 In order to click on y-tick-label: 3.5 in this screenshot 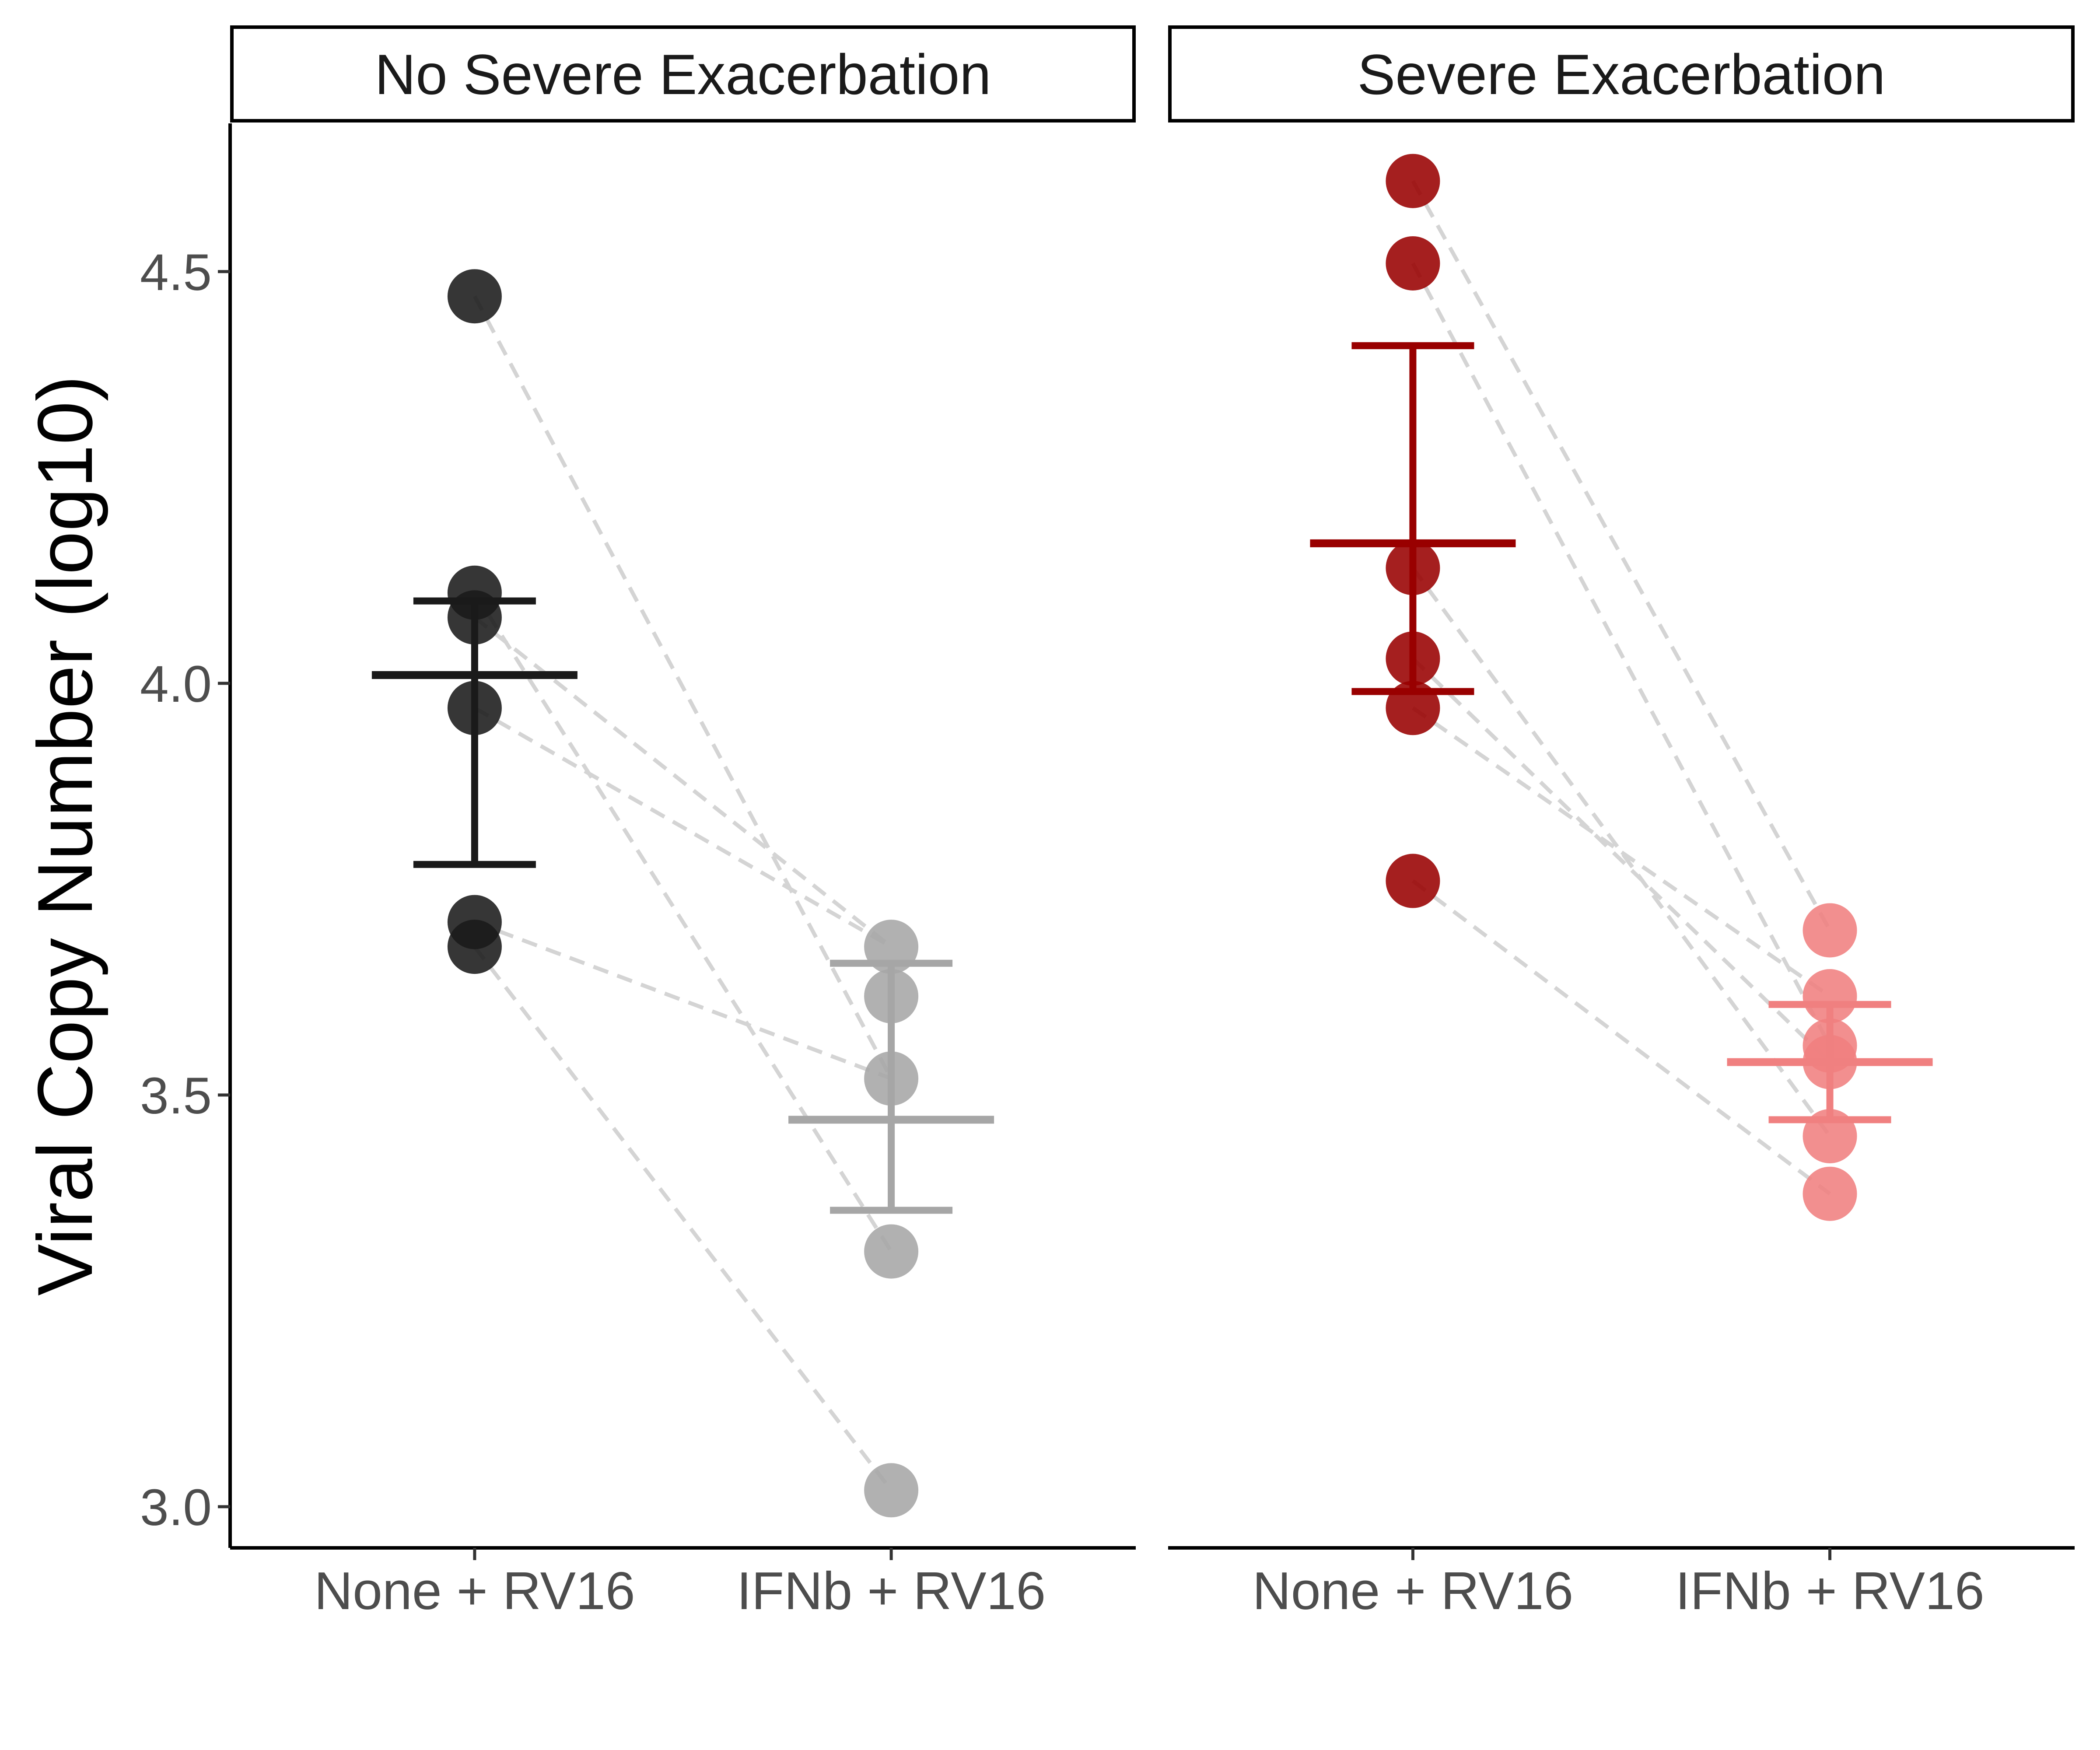, I will do `click(176, 1096)`.